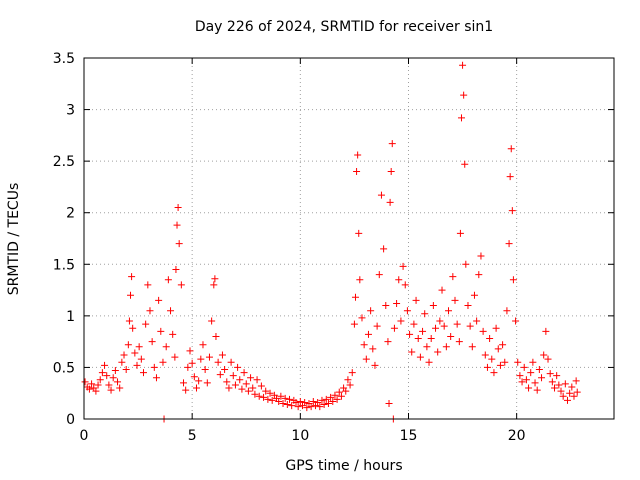  What do you see at coordinates (70, 317) in the screenshot?
I see `y-tick-label: 1` at bounding box center [70, 317].